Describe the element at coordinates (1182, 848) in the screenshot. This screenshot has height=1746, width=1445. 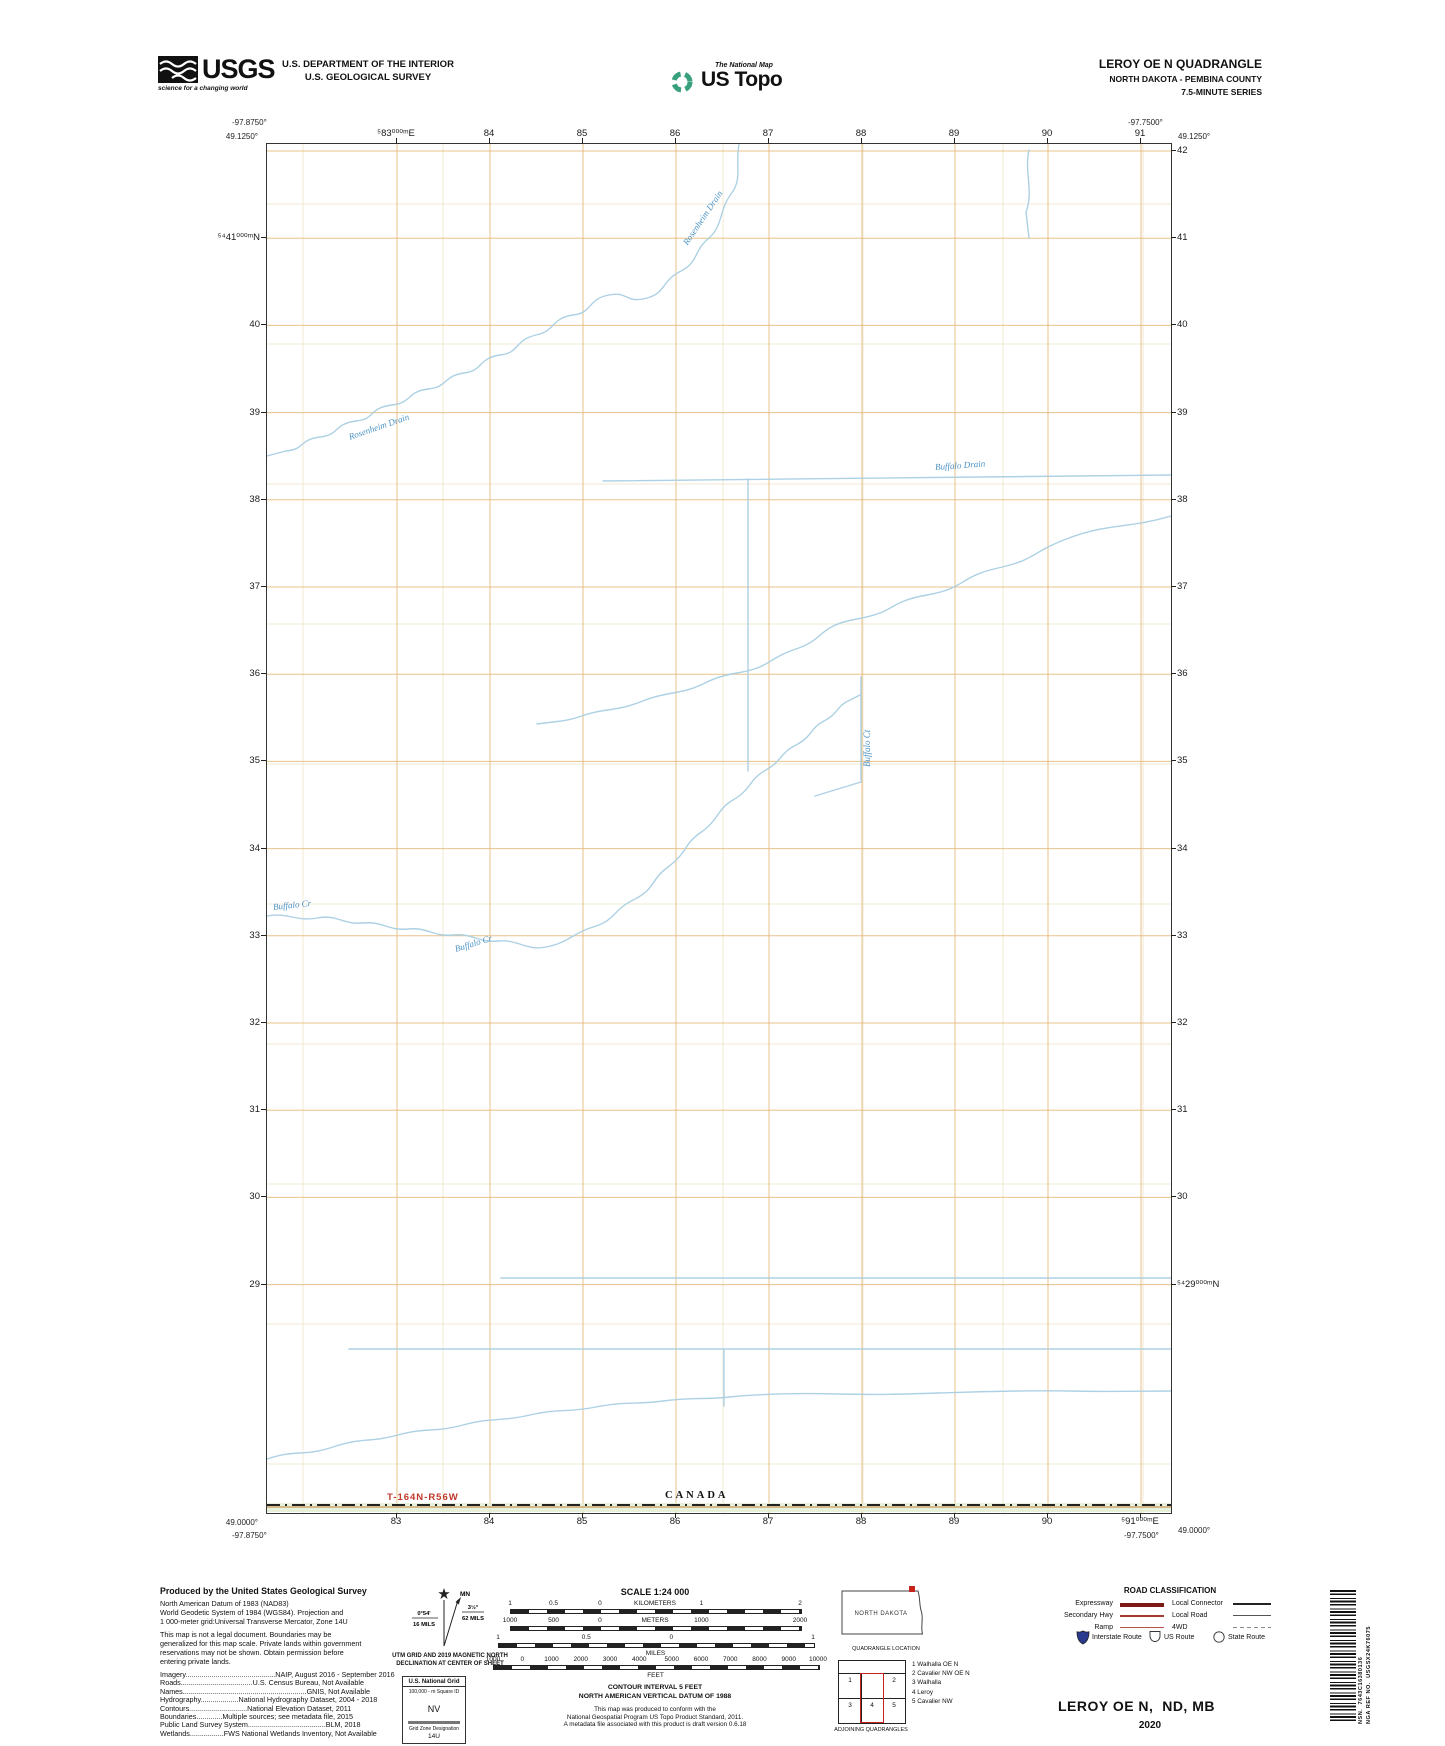
I see `grid-label-right: 34` at that location.